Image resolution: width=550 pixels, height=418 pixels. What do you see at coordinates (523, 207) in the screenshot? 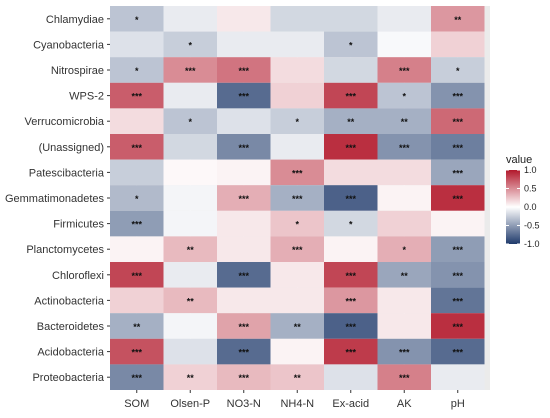
I see `legend-ticks: 1.0 0.5 0.0 -0.5 -1.0` at bounding box center [523, 207].